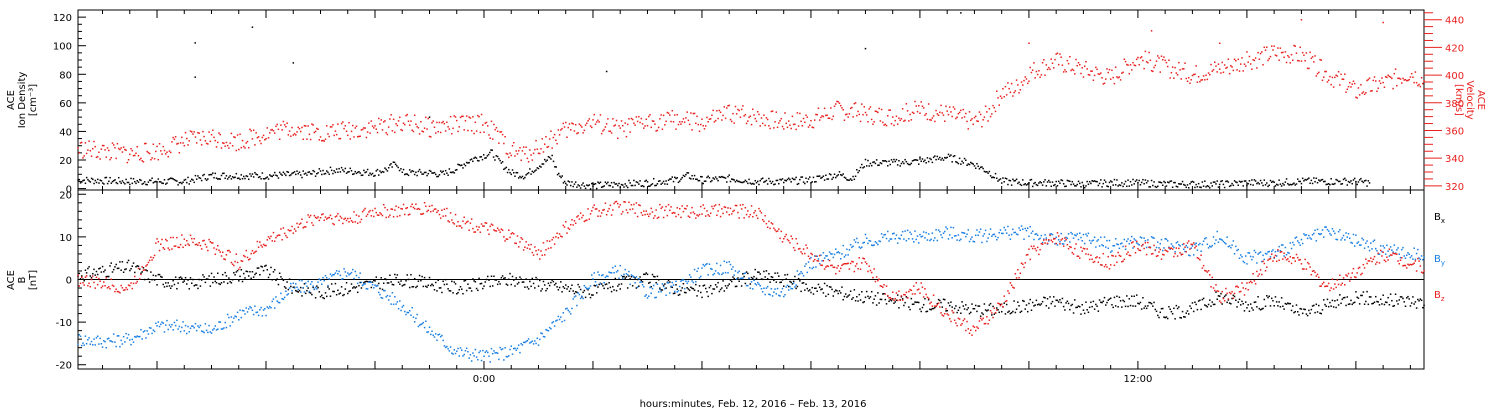  Describe the element at coordinates (65, 161) in the screenshot. I see `left-y-tick-label: 20` at that location.